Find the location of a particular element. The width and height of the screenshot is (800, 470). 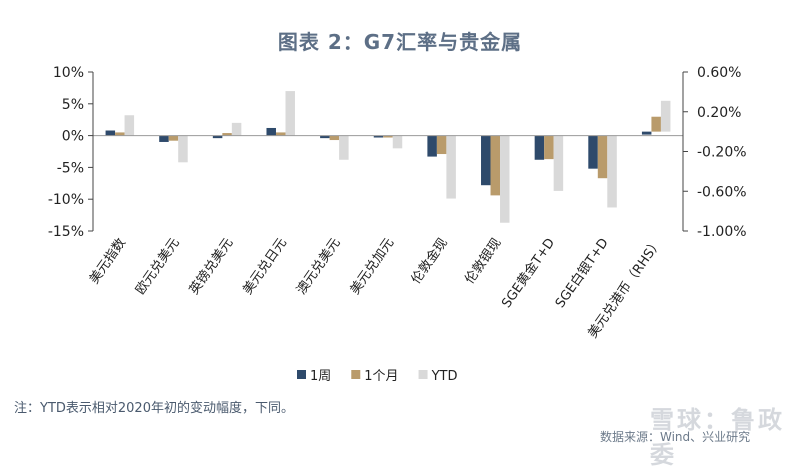

legend-label: 1个月 is located at coordinates (381, 376).